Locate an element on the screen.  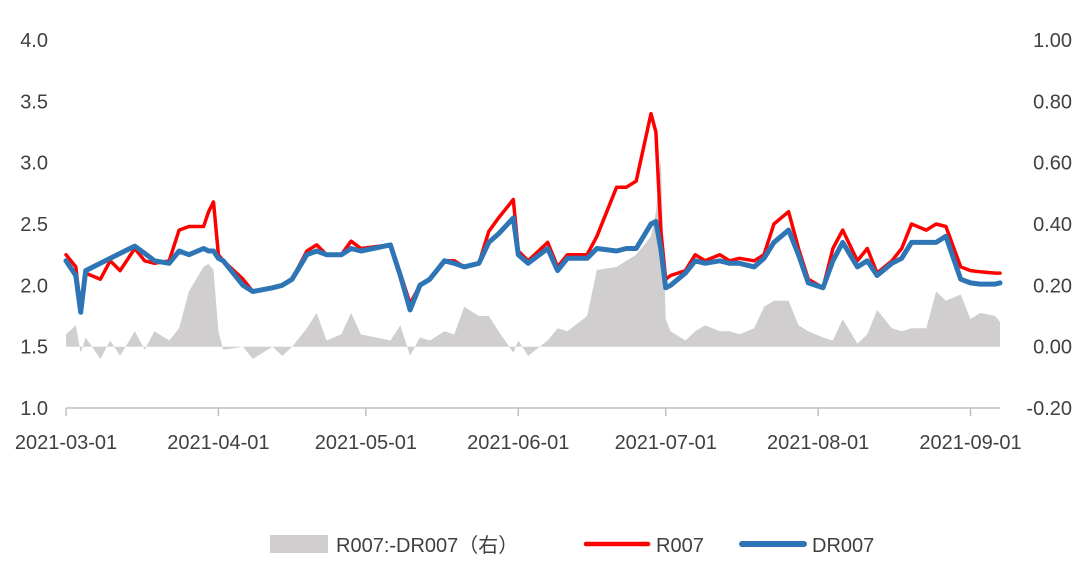
y-left-tick-label: 2.5 is located at coordinates (34, 225).